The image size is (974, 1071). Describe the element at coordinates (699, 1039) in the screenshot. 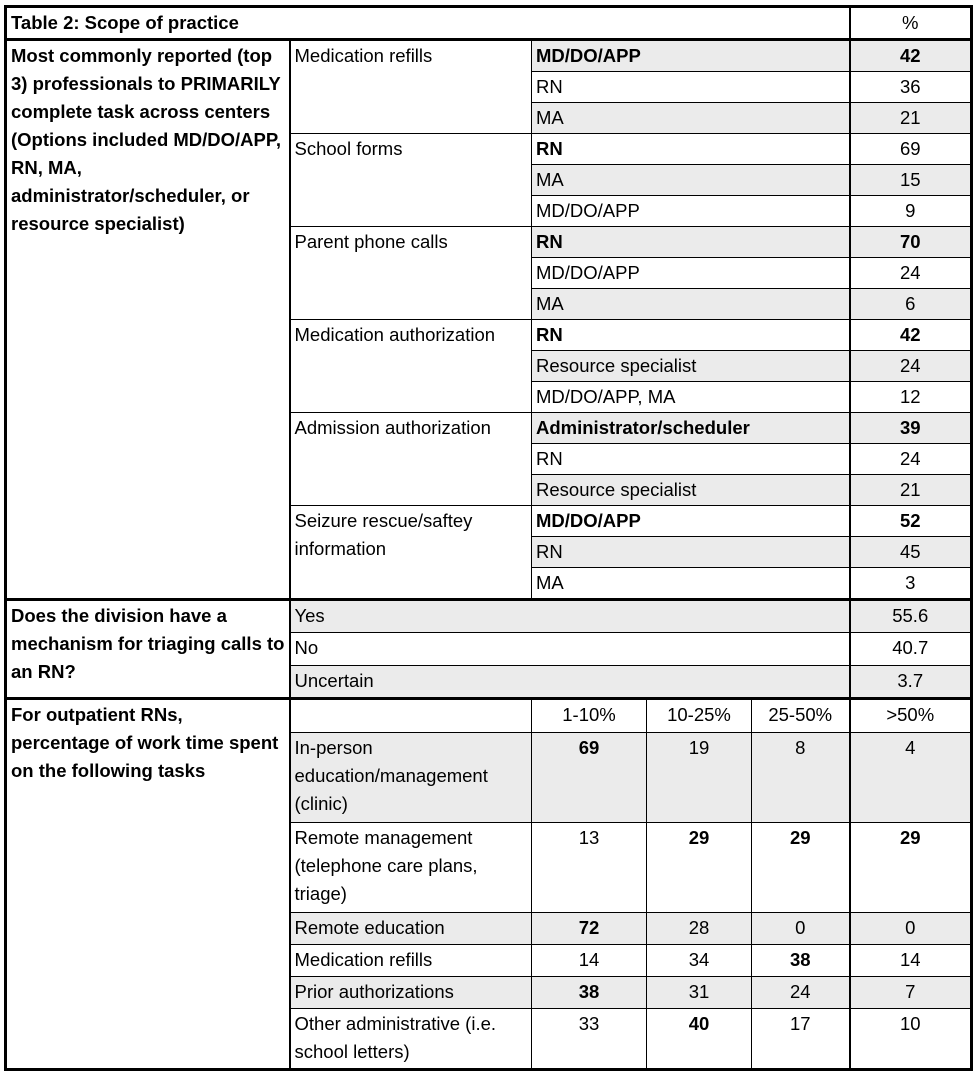

I see `percent-value: 40` at that location.